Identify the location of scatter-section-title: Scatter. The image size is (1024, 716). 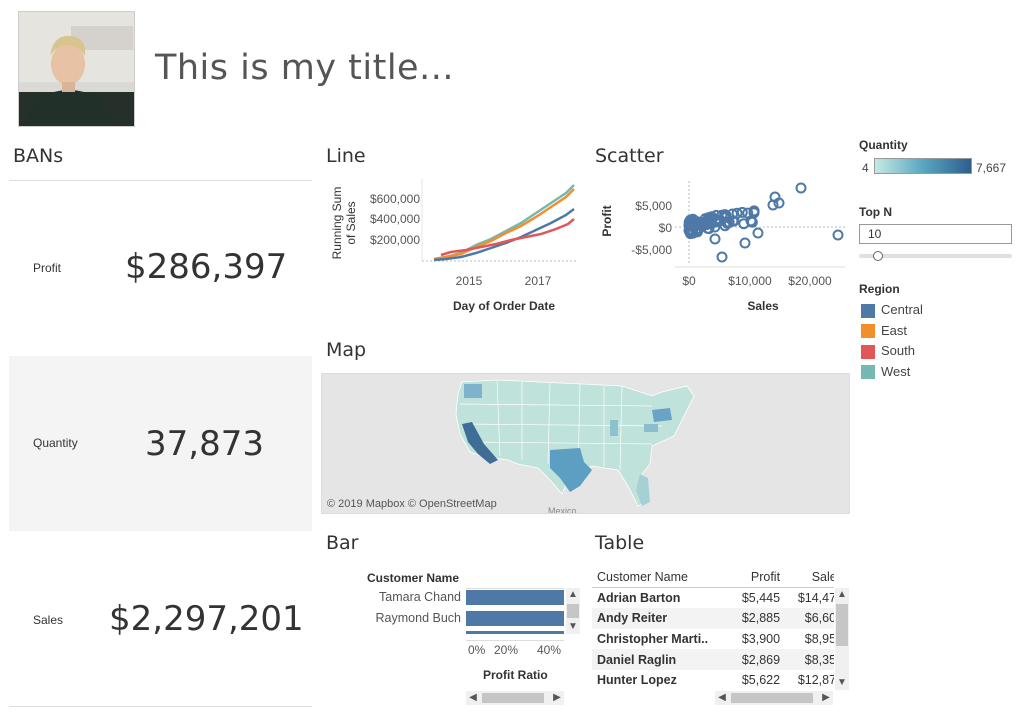
(629, 156).